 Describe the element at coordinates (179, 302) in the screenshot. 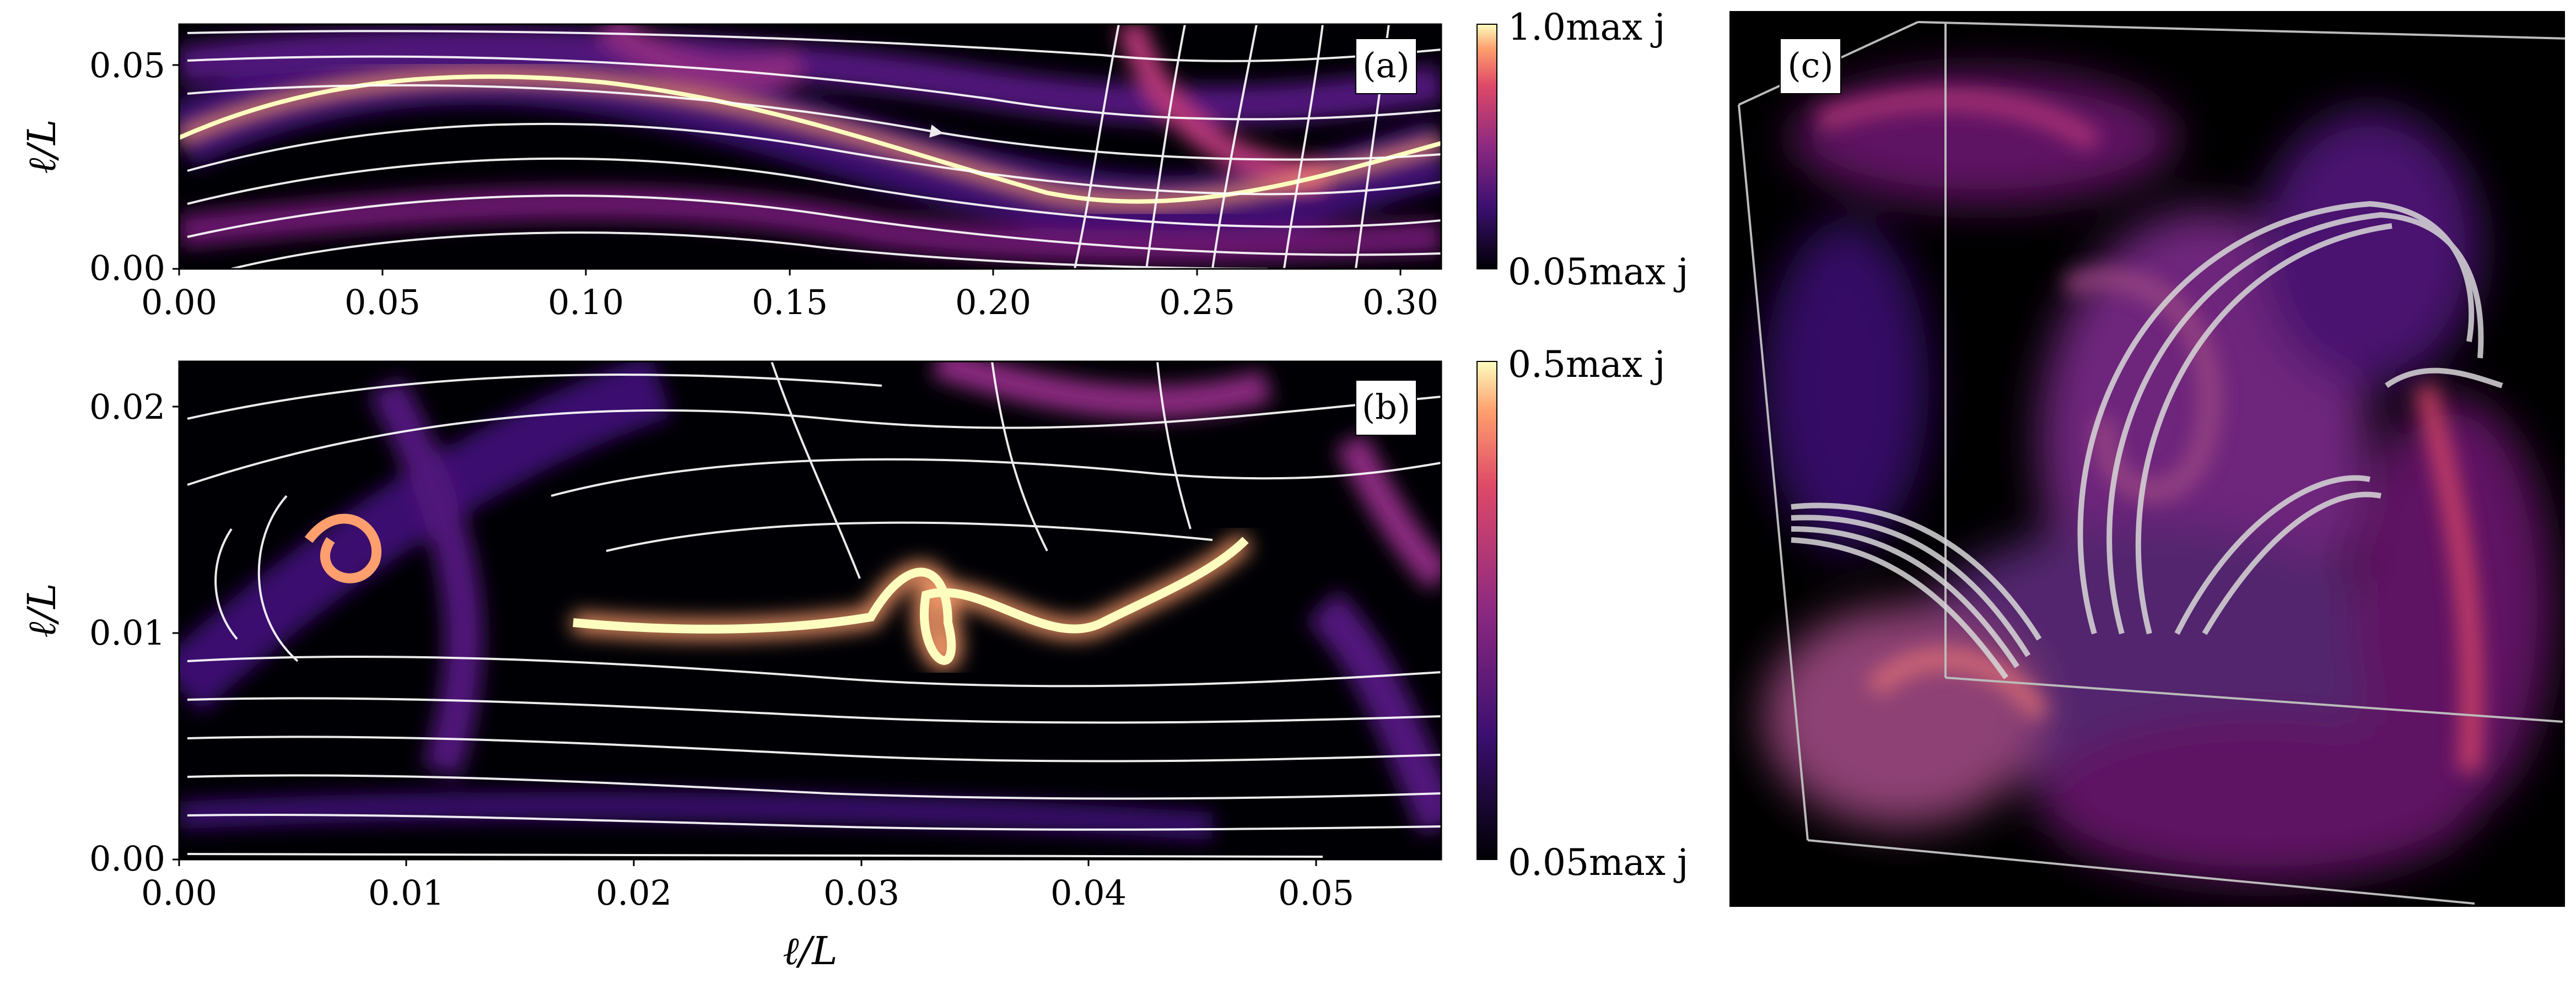

I see `panel-a-xtick-0: 0.00` at that location.